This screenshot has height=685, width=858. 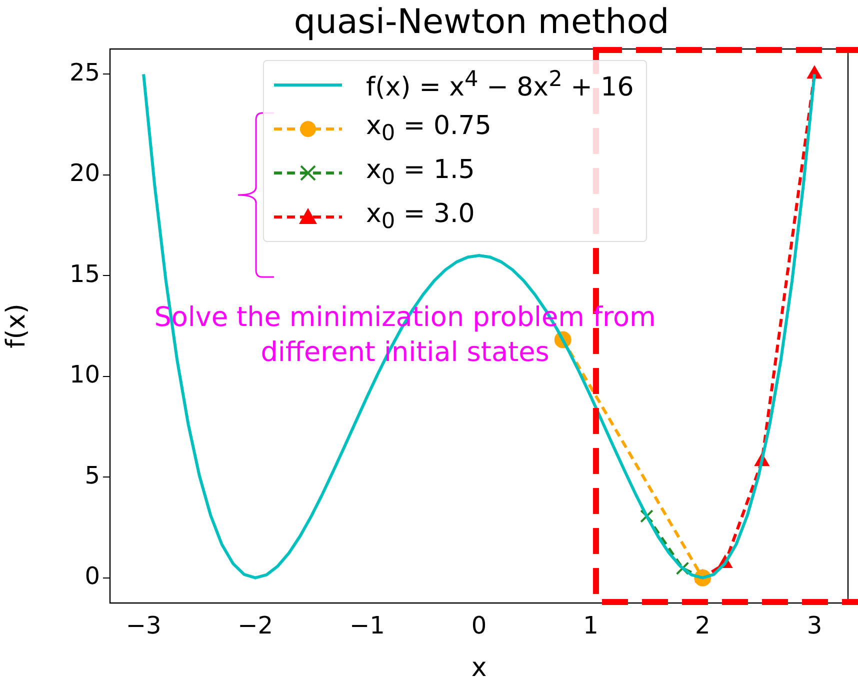 What do you see at coordinates (84, 72) in the screenshot?
I see `y-tick-label: 25` at bounding box center [84, 72].